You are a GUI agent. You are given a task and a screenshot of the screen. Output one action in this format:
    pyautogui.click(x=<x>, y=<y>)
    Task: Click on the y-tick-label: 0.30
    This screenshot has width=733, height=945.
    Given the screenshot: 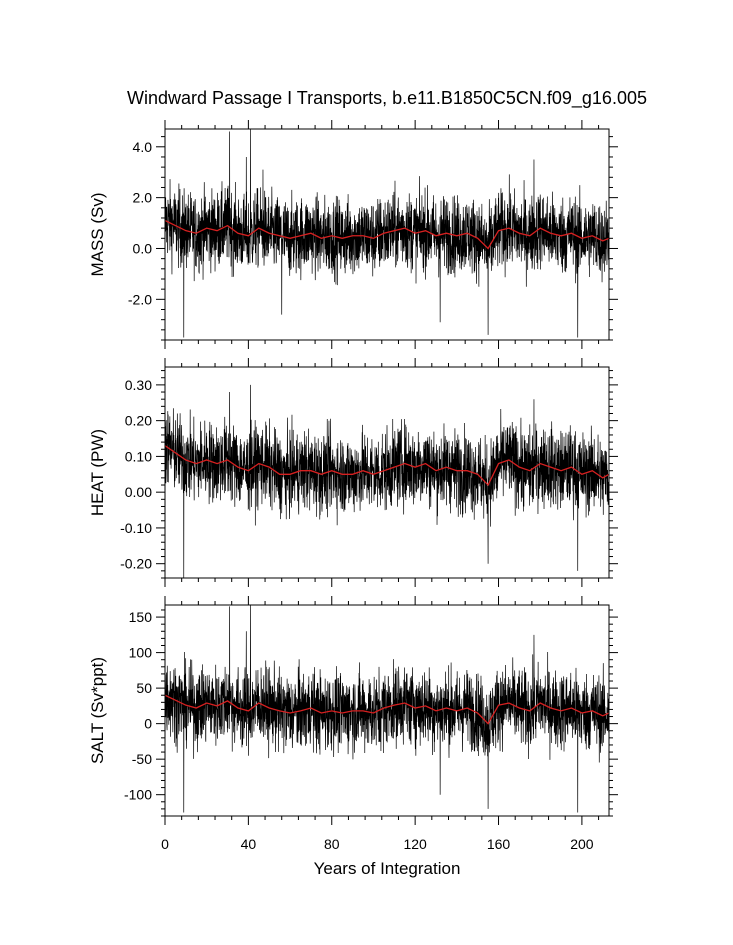 What is the action you would take?
    pyautogui.click(x=138, y=385)
    